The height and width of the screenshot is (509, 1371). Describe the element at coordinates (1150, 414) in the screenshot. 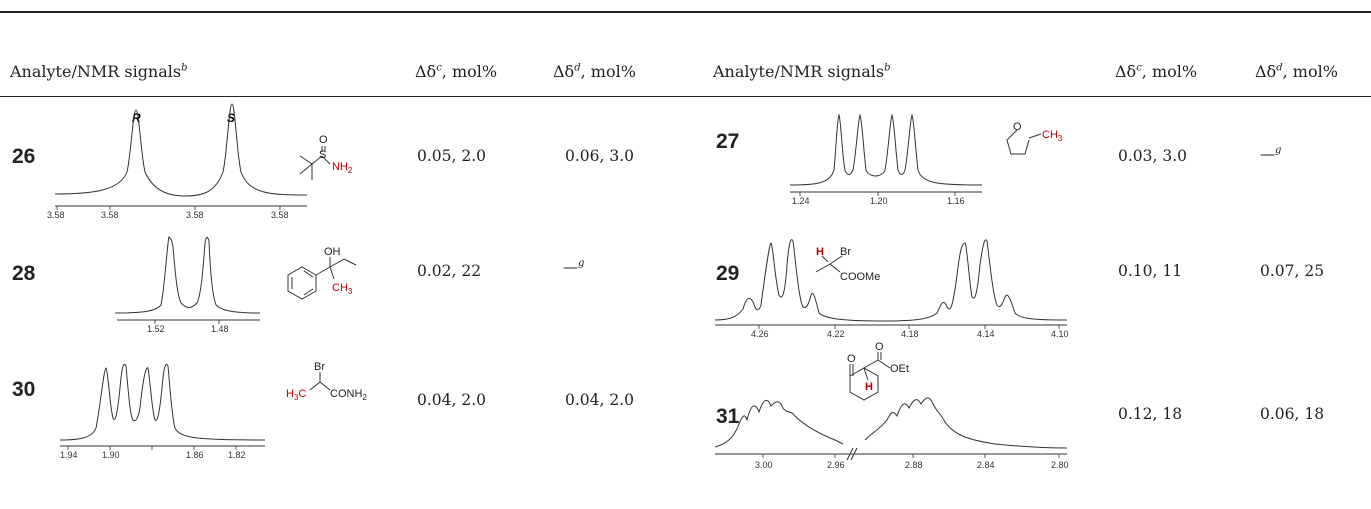

I see `dc-31: 0.12, 18` at that location.